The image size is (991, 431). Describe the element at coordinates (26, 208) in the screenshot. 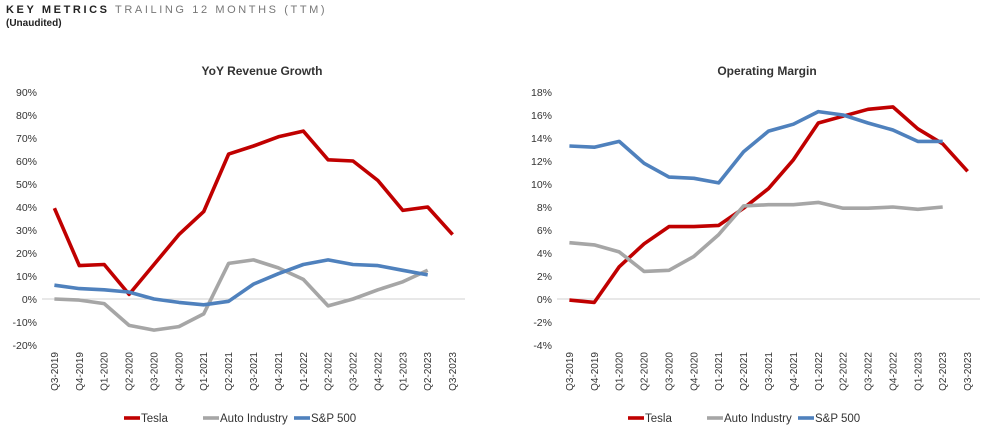

I see `revenue-y-tick-label: 40%` at that location.